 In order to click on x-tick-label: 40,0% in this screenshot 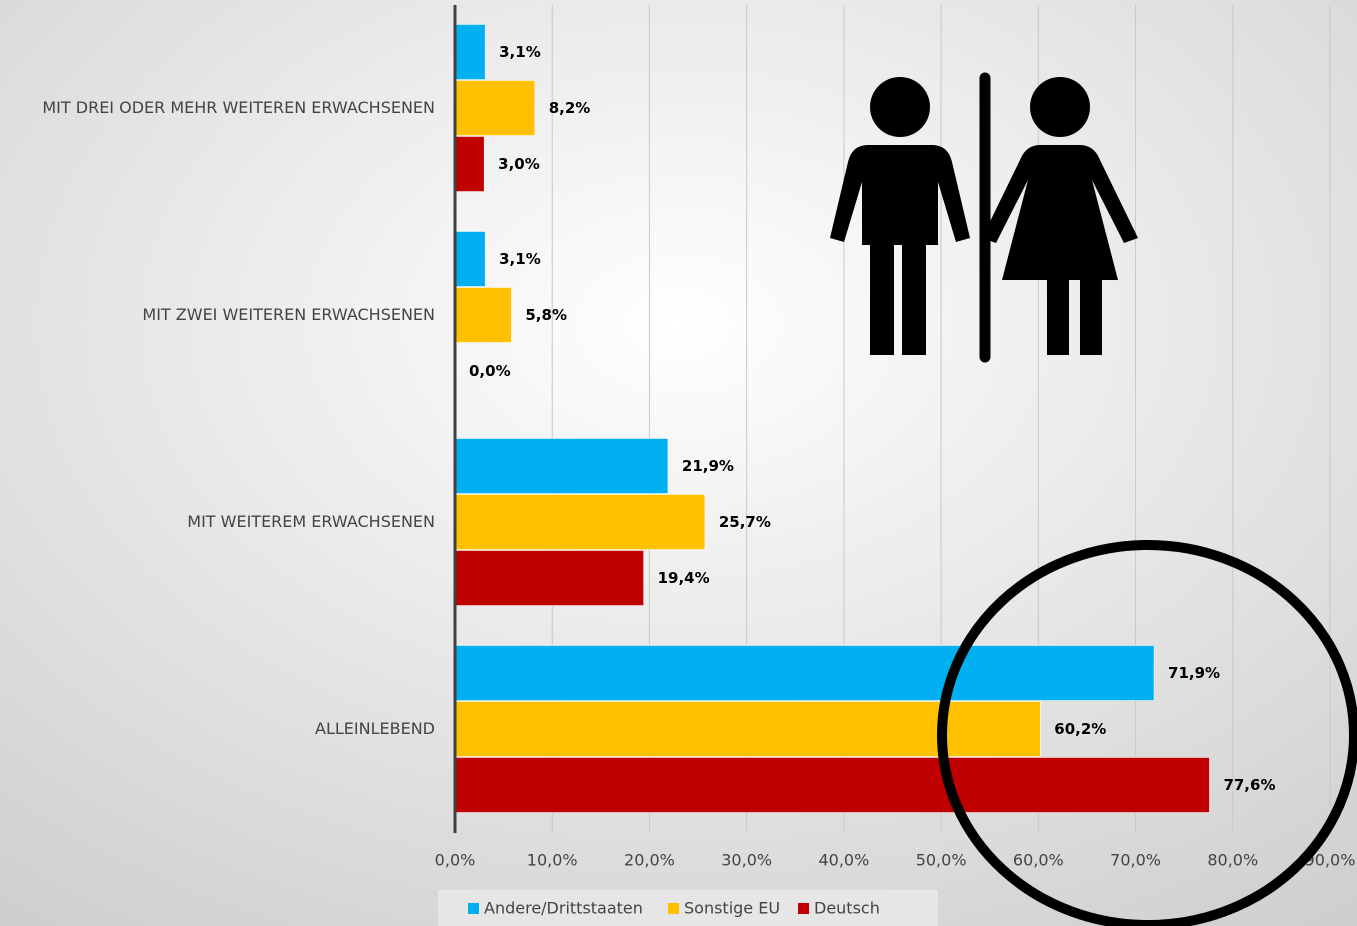, I will do `click(843, 860)`.